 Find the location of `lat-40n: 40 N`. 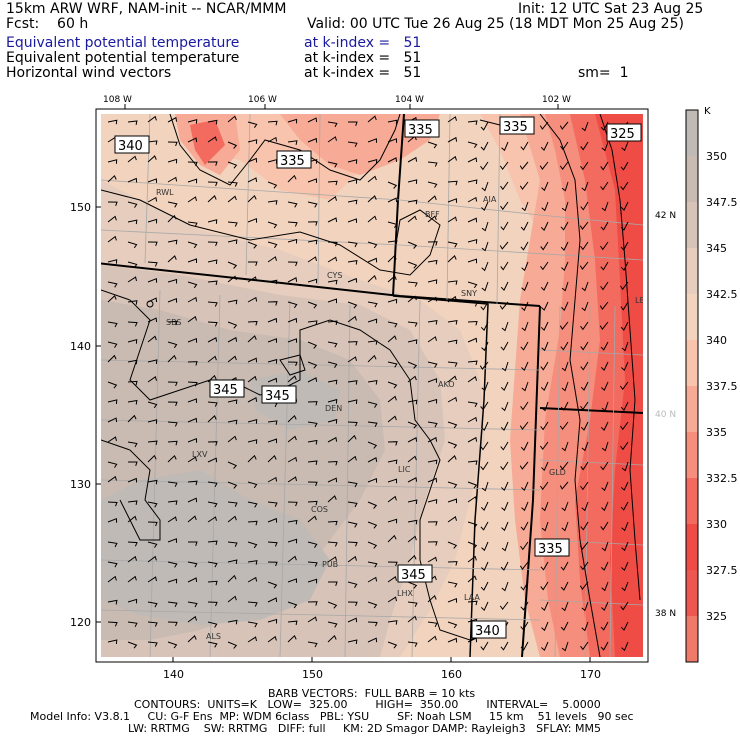

lat-40n: 40 N is located at coordinates (665, 415).